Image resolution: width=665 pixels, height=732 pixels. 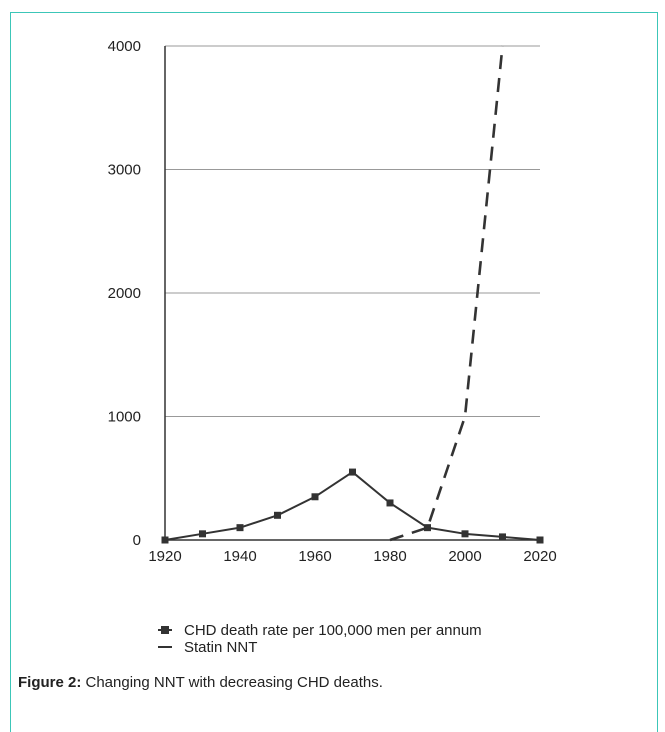 What do you see at coordinates (124, 293) in the screenshot?
I see `y-tick-label: 2000` at bounding box center [124, 293].